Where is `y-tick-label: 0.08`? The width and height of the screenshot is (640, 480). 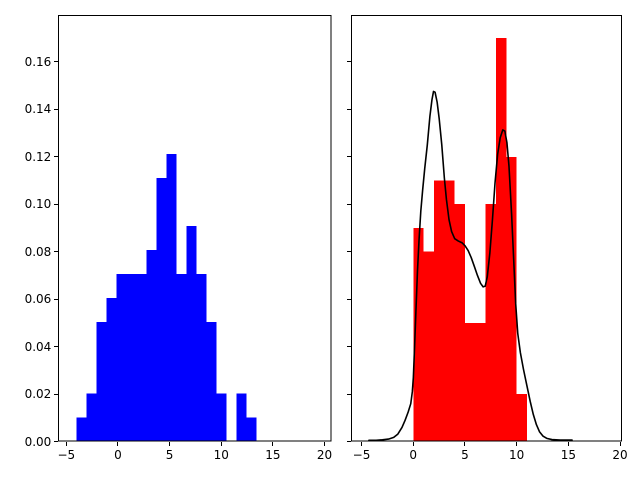 y-tick-label: 0.08 is located at coordinates (38, 251).